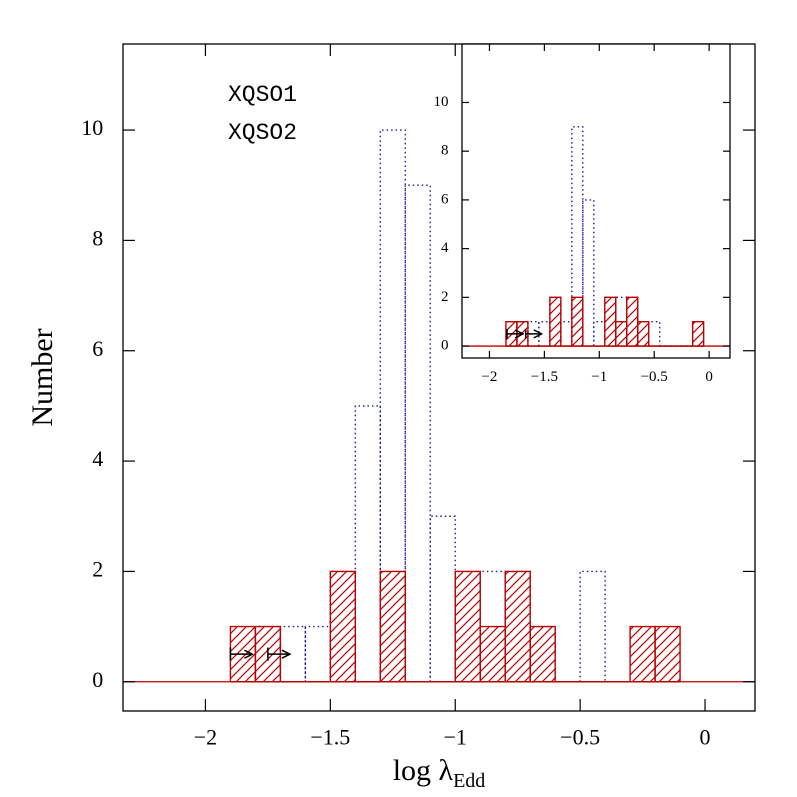  What do you see at coordinates (469, 781) in the screenshot?
I see `x-label-sub: Edd` at bounding box center [469, 781].